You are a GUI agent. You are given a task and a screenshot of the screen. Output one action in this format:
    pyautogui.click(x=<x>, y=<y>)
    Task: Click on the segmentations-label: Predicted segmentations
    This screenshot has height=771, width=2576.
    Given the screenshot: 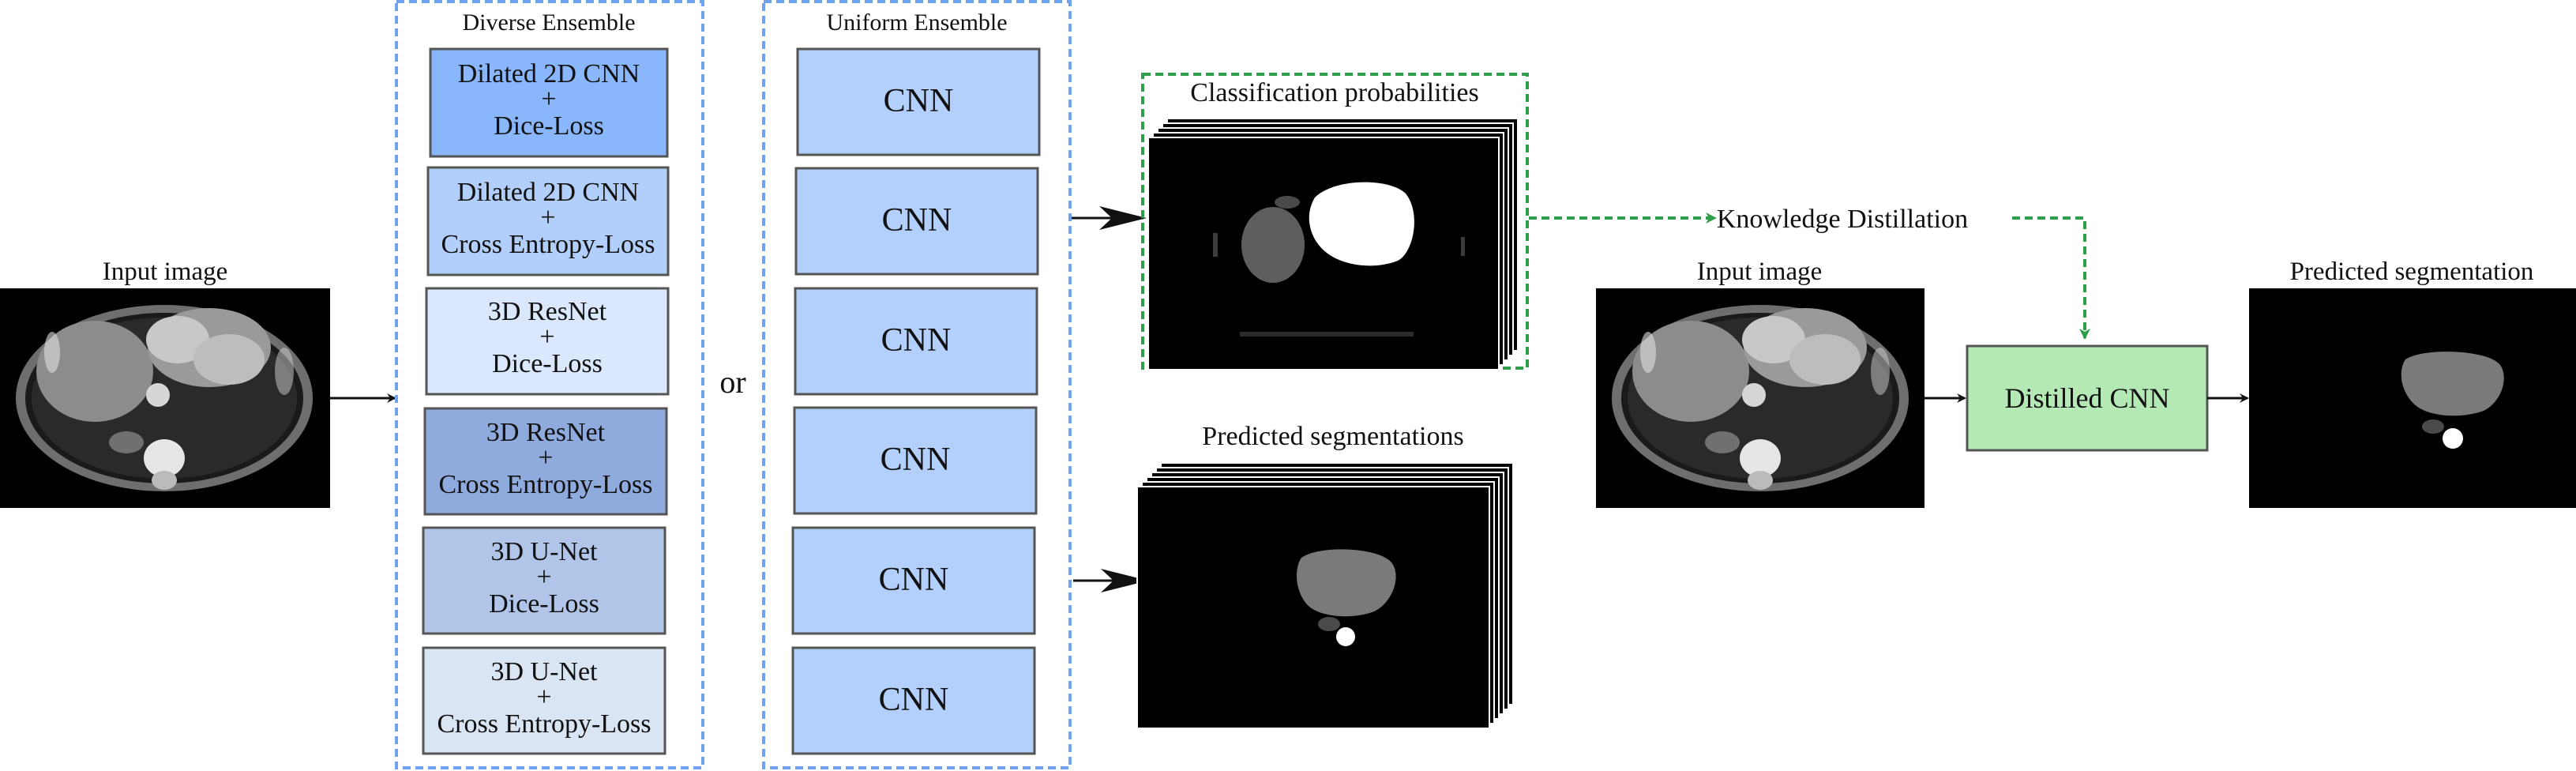 What is the action you would take?
    pyautogui.click(x=1332, y=436)
    